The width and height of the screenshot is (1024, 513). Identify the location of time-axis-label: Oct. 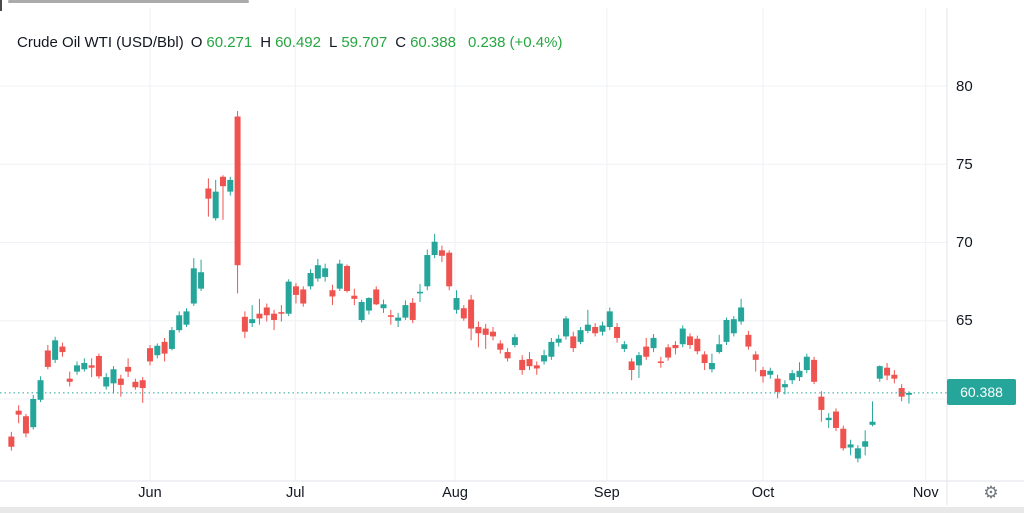
(763, 493).